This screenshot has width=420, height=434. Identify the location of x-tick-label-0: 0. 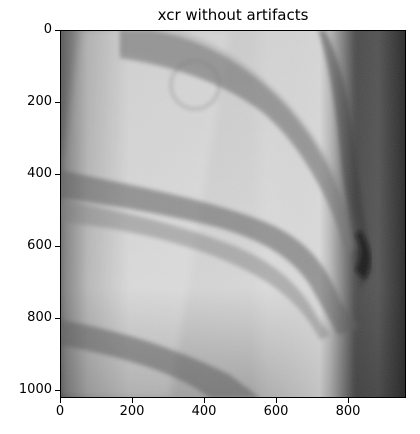
(60, 411).